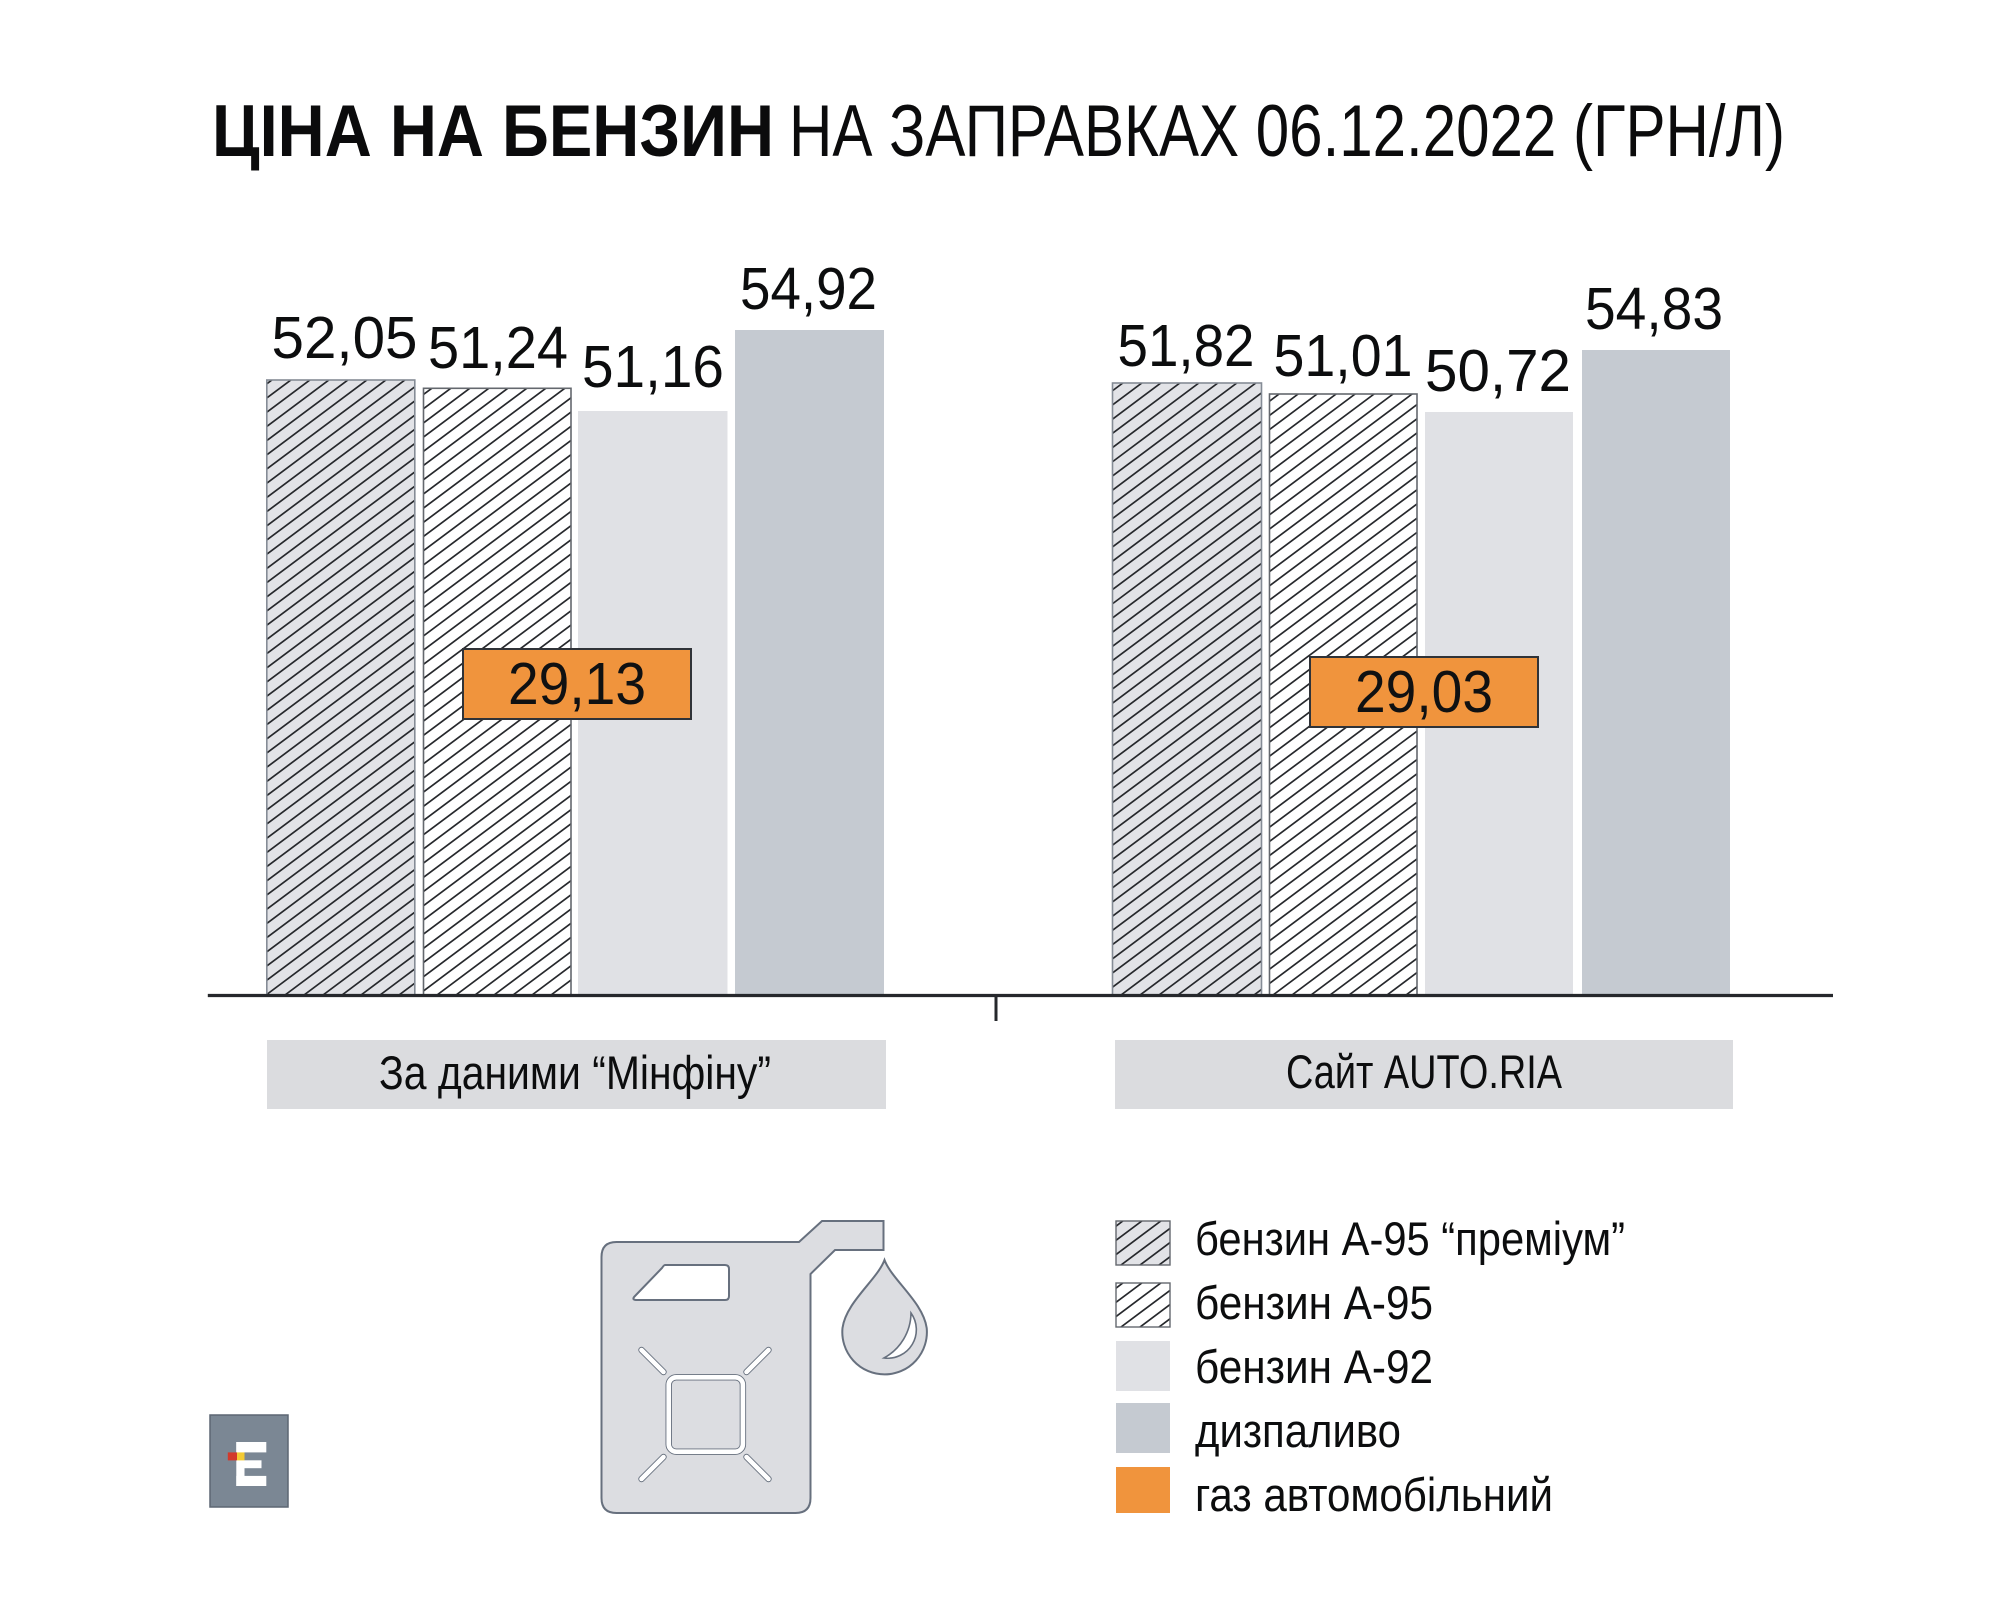 Image resolution: width=2000 pixels, height=1604 pixels. What do you see at coordinates (1654, 308) in the screenshot?
I see `svg-text: 54,83` at bounding box center [1654, 308].